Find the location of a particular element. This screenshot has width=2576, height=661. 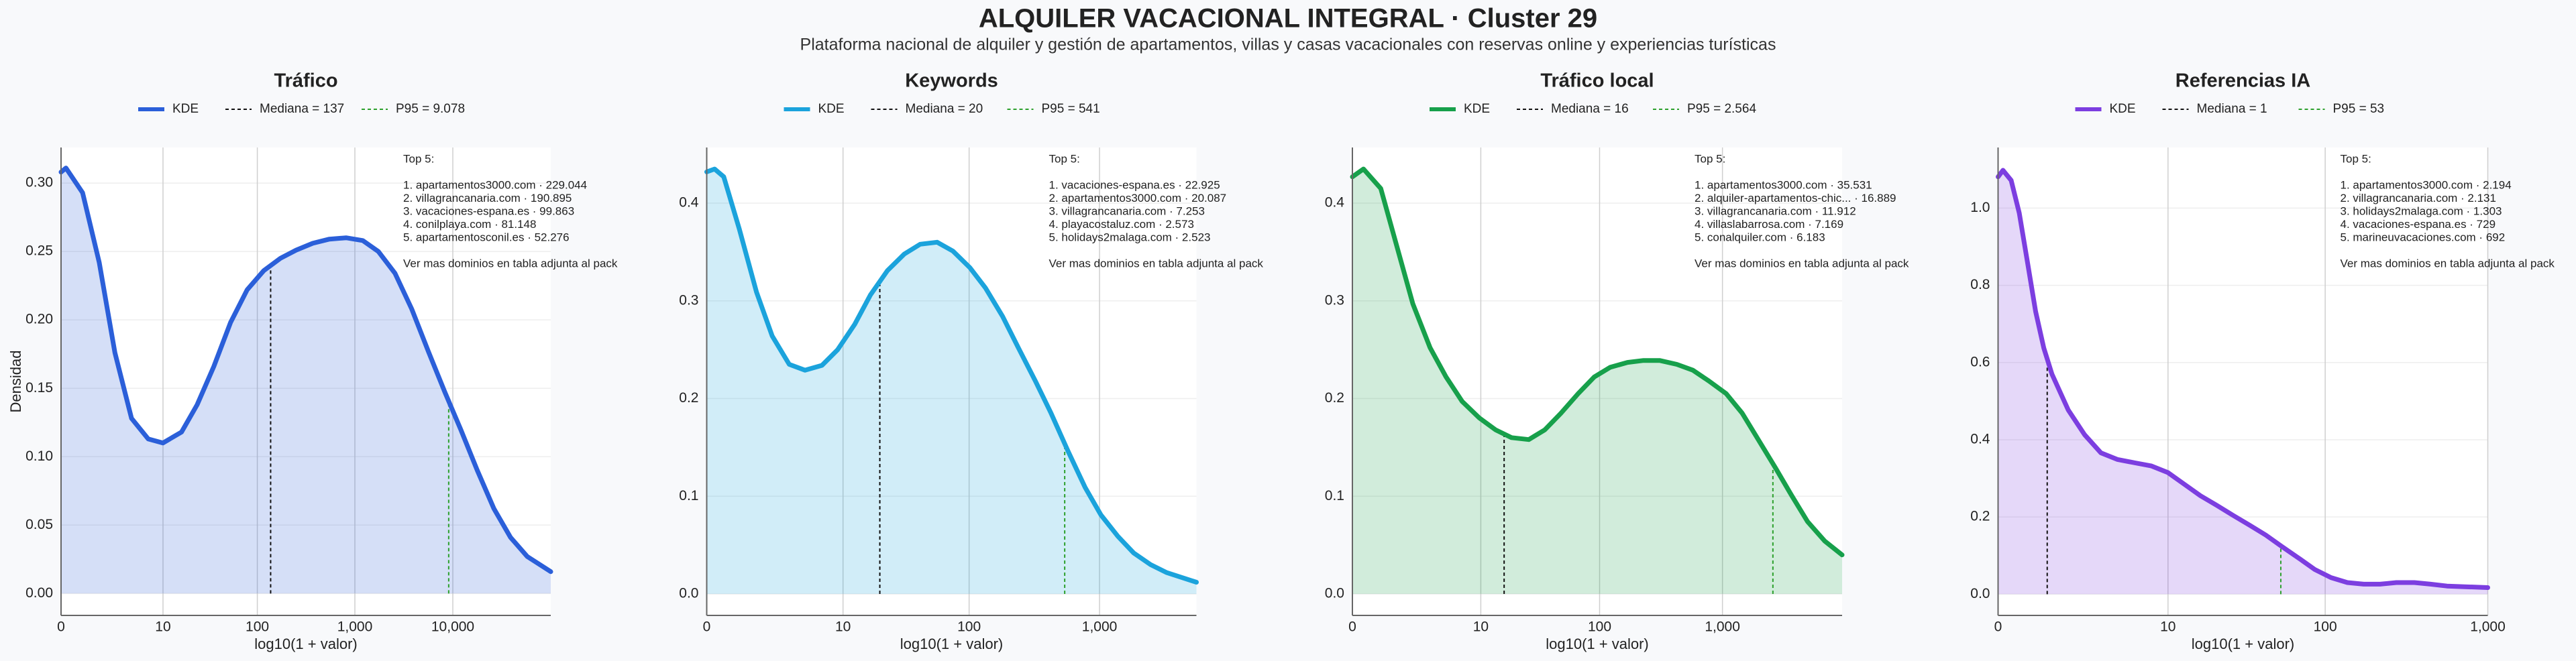

y-tick-label: 0.25 is located at coordinates (39, 251).